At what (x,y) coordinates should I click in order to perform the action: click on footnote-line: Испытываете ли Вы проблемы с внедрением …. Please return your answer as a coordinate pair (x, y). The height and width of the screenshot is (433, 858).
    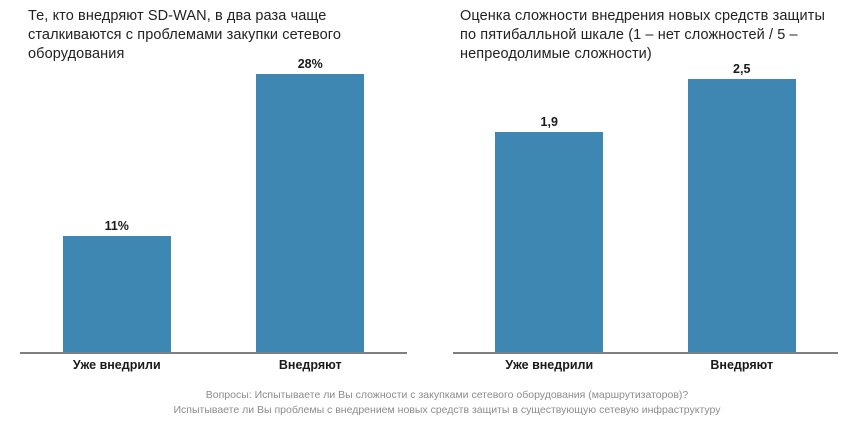
    Looking at the image, I should click on (447, 409).